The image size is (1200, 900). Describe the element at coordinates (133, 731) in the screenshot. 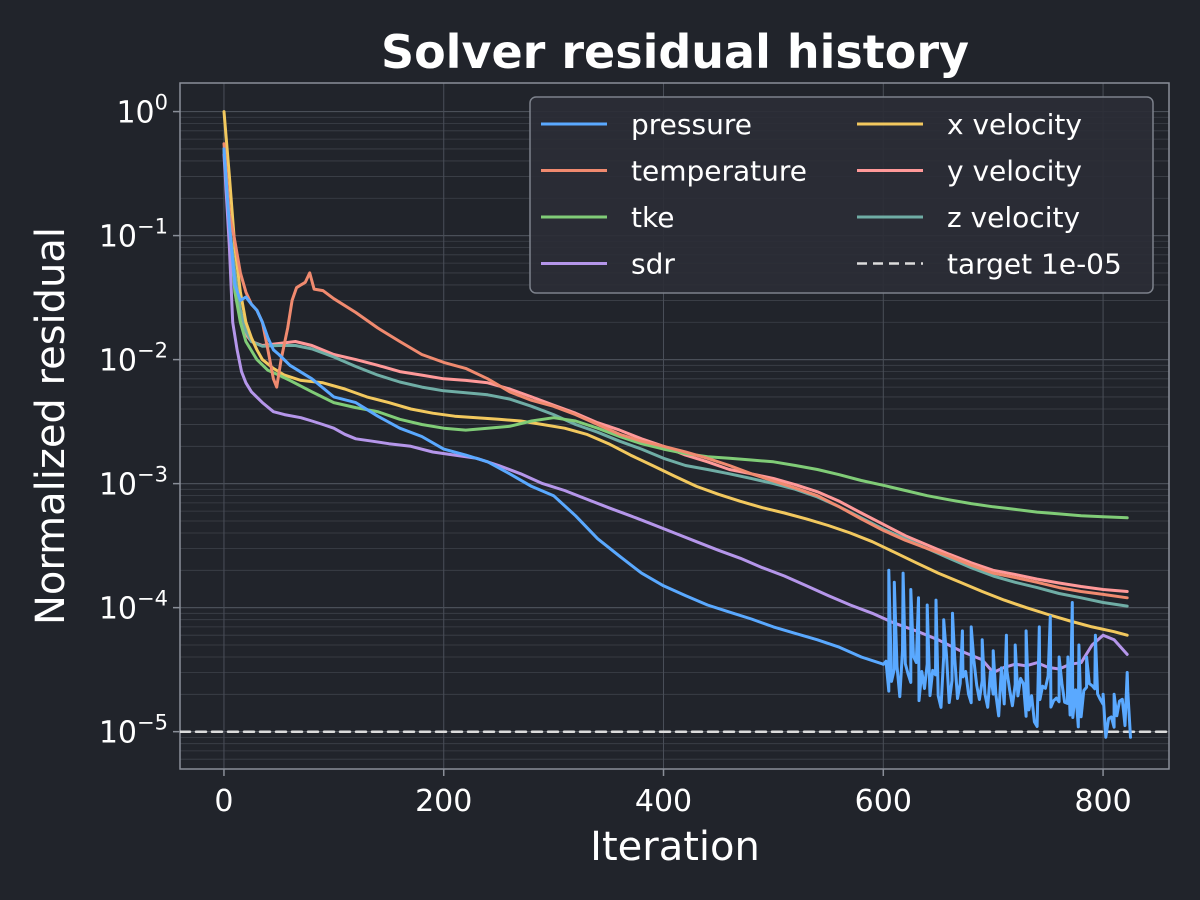

I see `y-tick-label: 10⁻⁵` at that location.